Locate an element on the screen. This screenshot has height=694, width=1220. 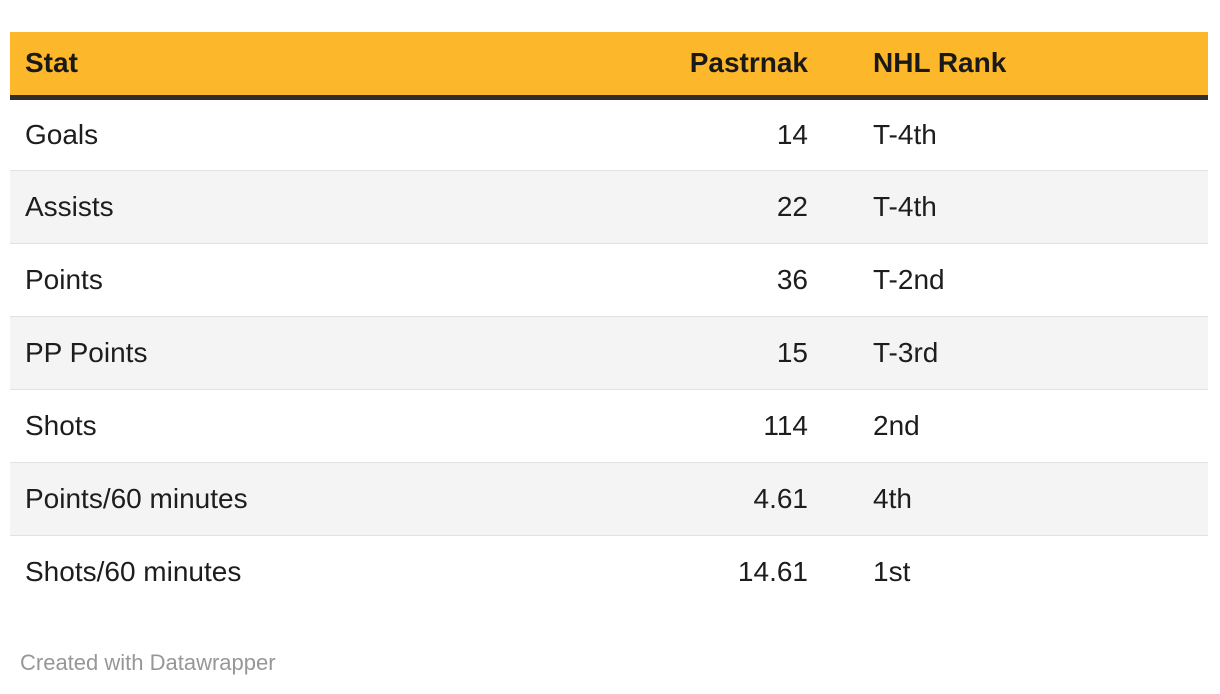
table-row: Assists 22 T-4th is located at coordinates (609, 206).